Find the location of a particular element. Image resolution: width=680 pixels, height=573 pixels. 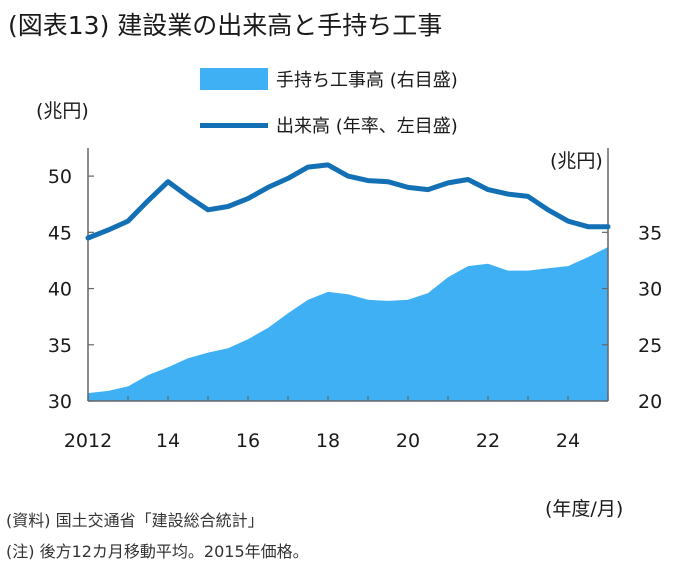

source-note: (資料) 国土交通省「建設総合統計」 is located at coordinates (135, 520).